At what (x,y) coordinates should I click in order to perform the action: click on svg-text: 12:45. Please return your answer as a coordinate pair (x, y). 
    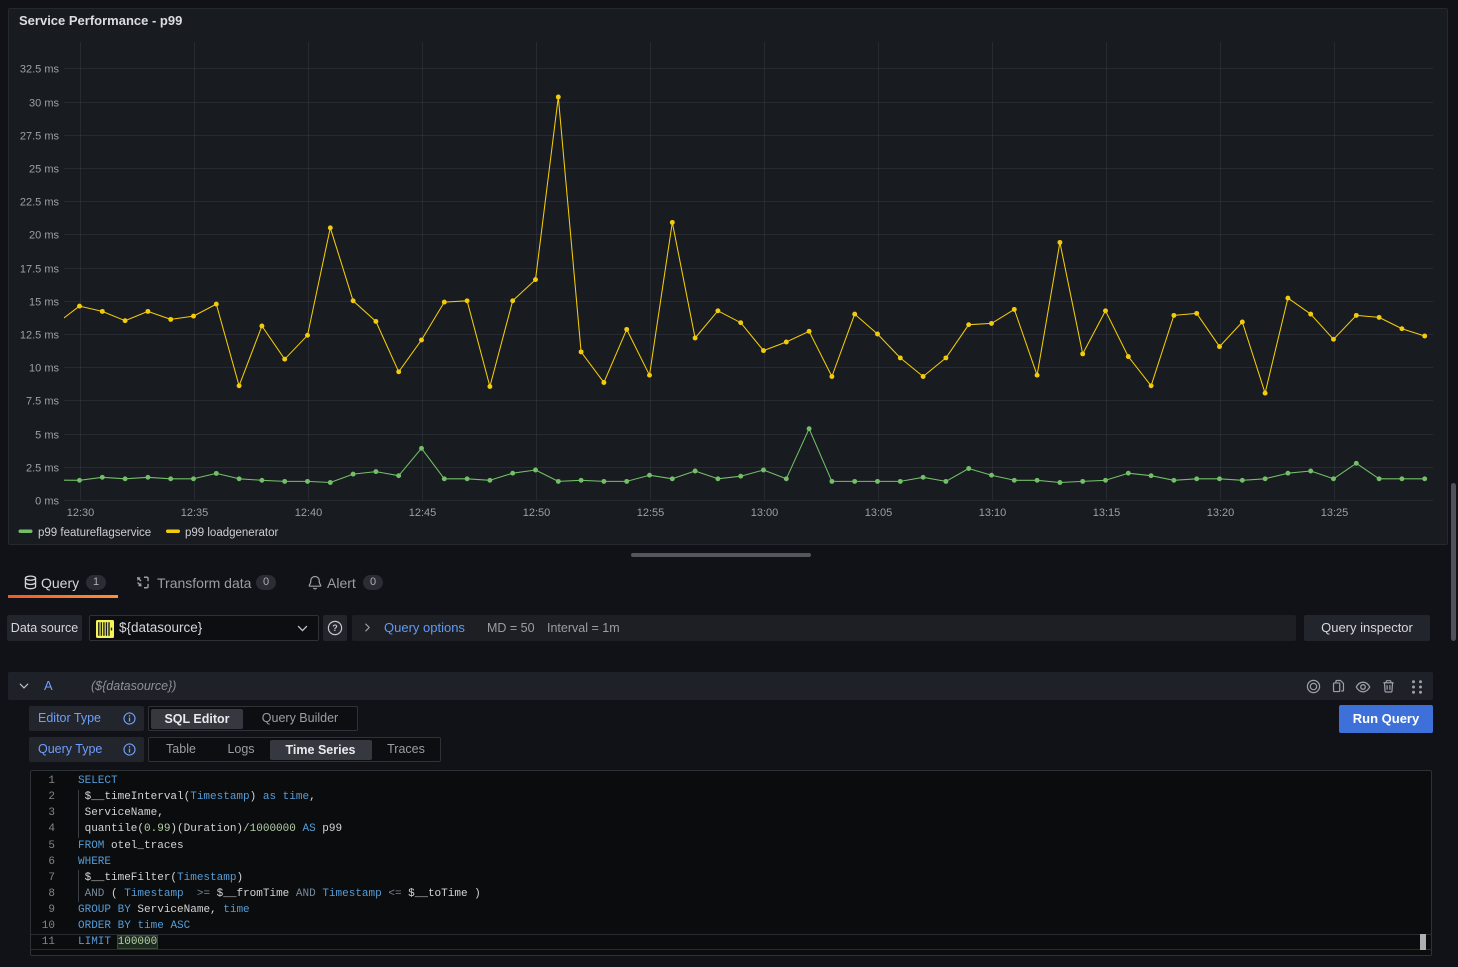
    Looking at the image, I should click on (423, 513).